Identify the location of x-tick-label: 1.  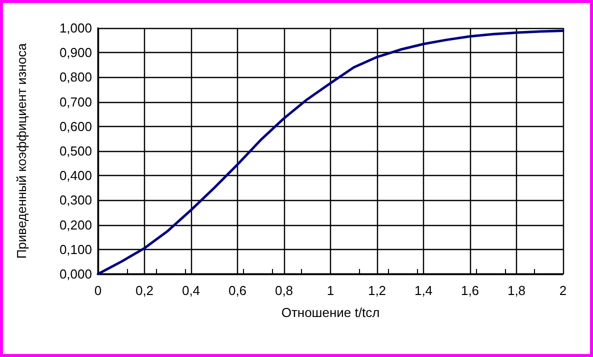
(330, 290).